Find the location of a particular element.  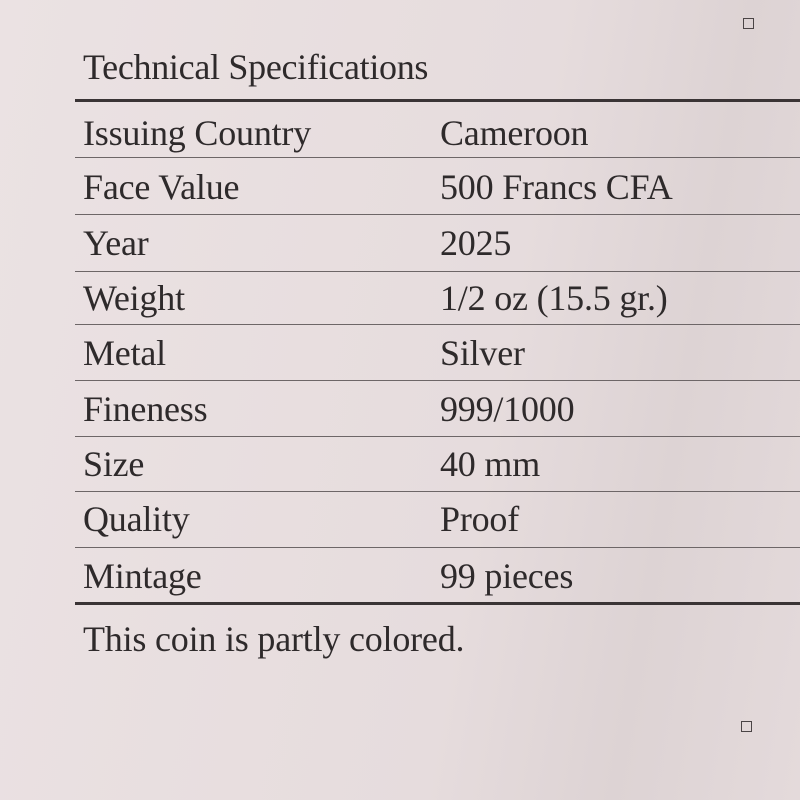

table-row: Quality Proof is located at coordinates (400, 526).